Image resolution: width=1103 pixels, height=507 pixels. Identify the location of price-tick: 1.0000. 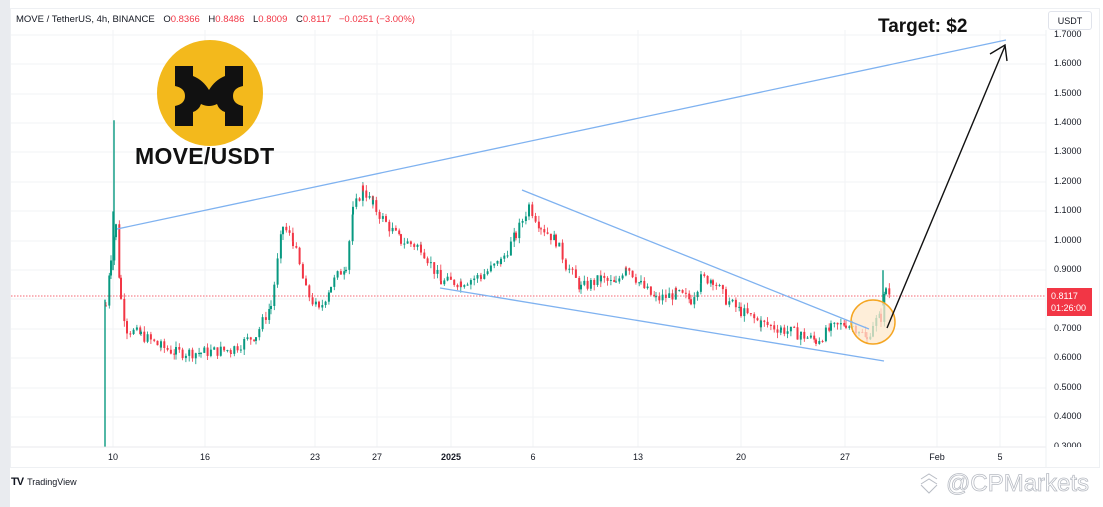
(1068, 240).